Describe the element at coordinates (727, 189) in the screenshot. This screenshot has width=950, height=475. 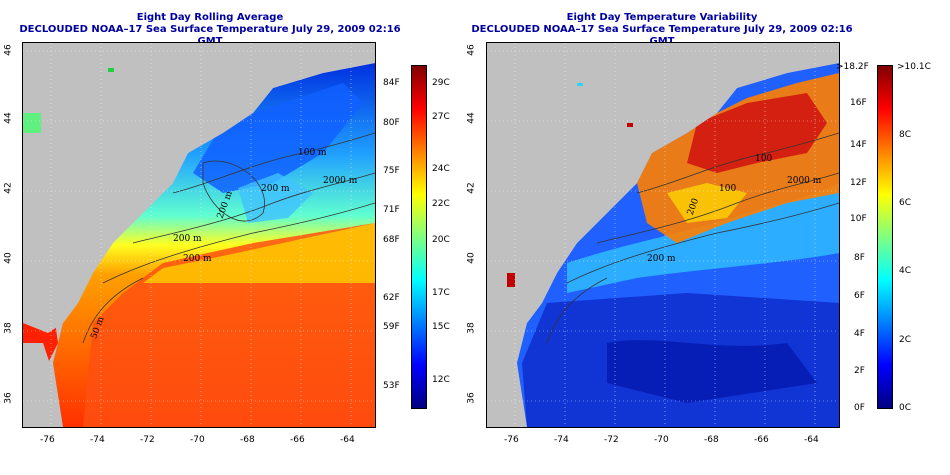
I see `right-contour-label-100b: 100` at that location.